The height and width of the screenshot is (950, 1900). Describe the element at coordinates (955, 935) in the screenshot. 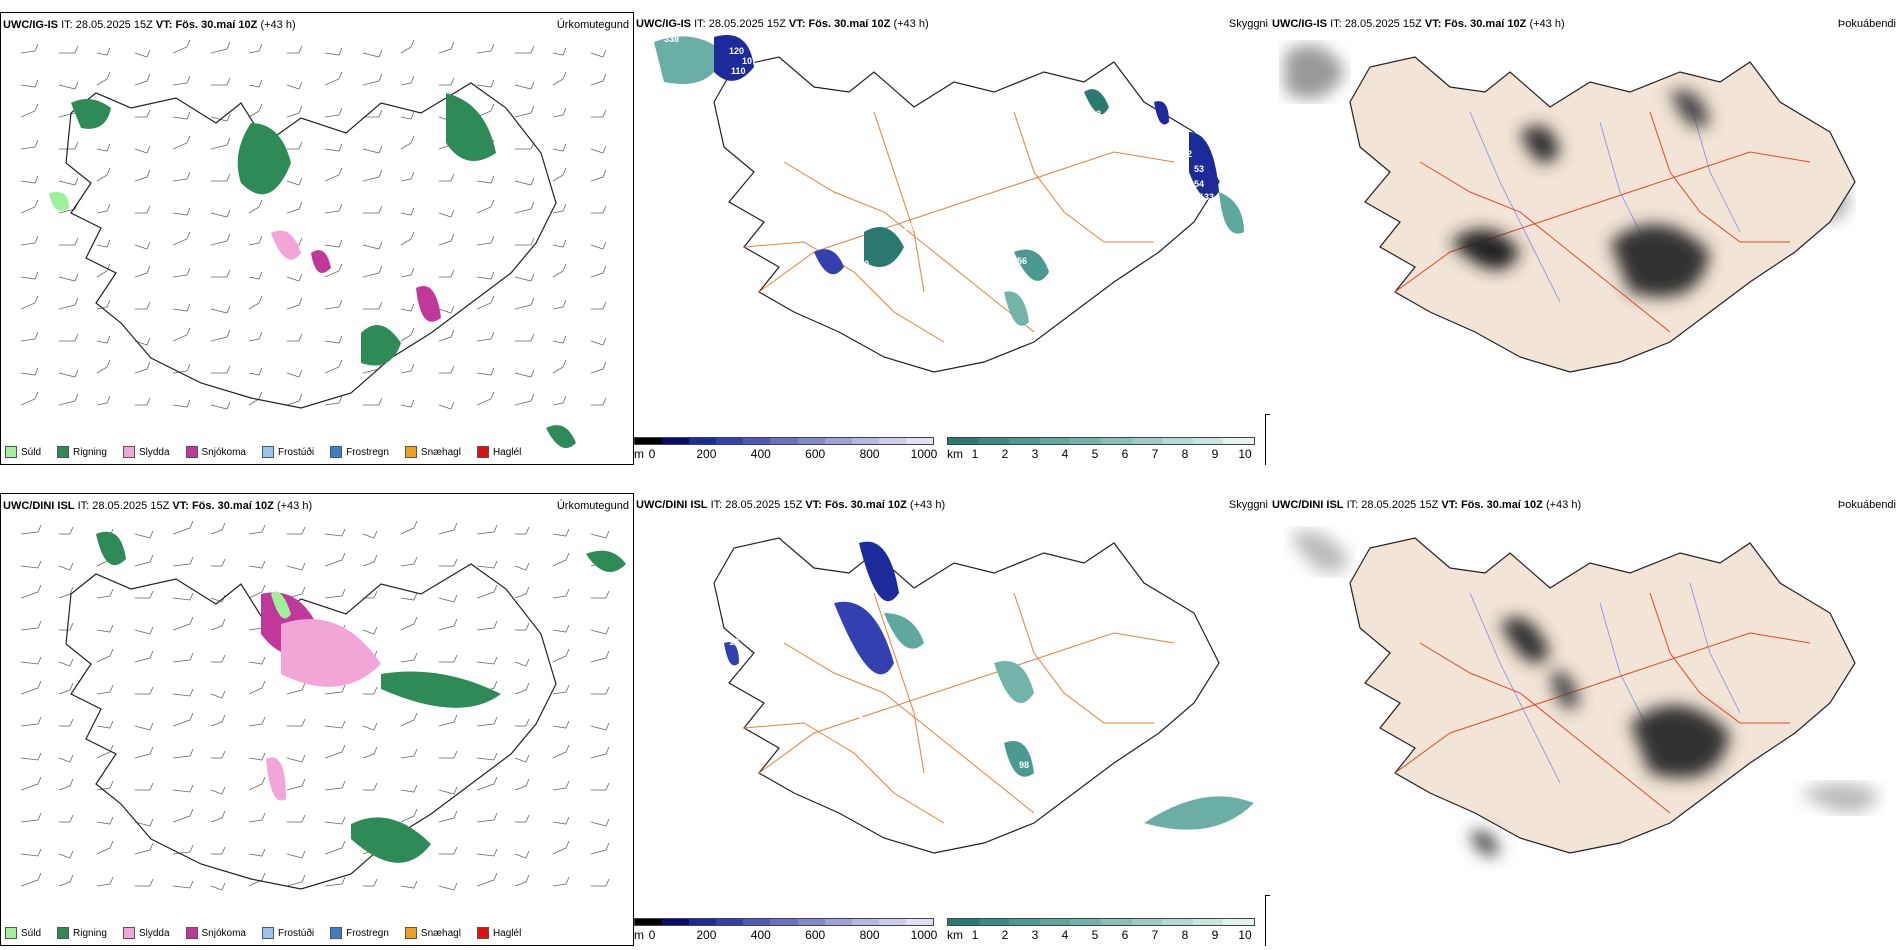

I see `visibility-unit: km` at that location.